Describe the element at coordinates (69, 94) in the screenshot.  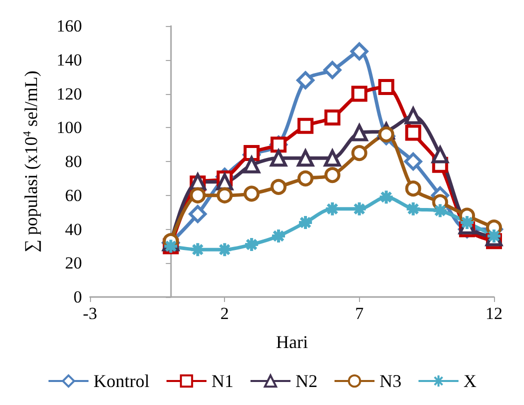
I see `y-tick-label: 120` at that location.